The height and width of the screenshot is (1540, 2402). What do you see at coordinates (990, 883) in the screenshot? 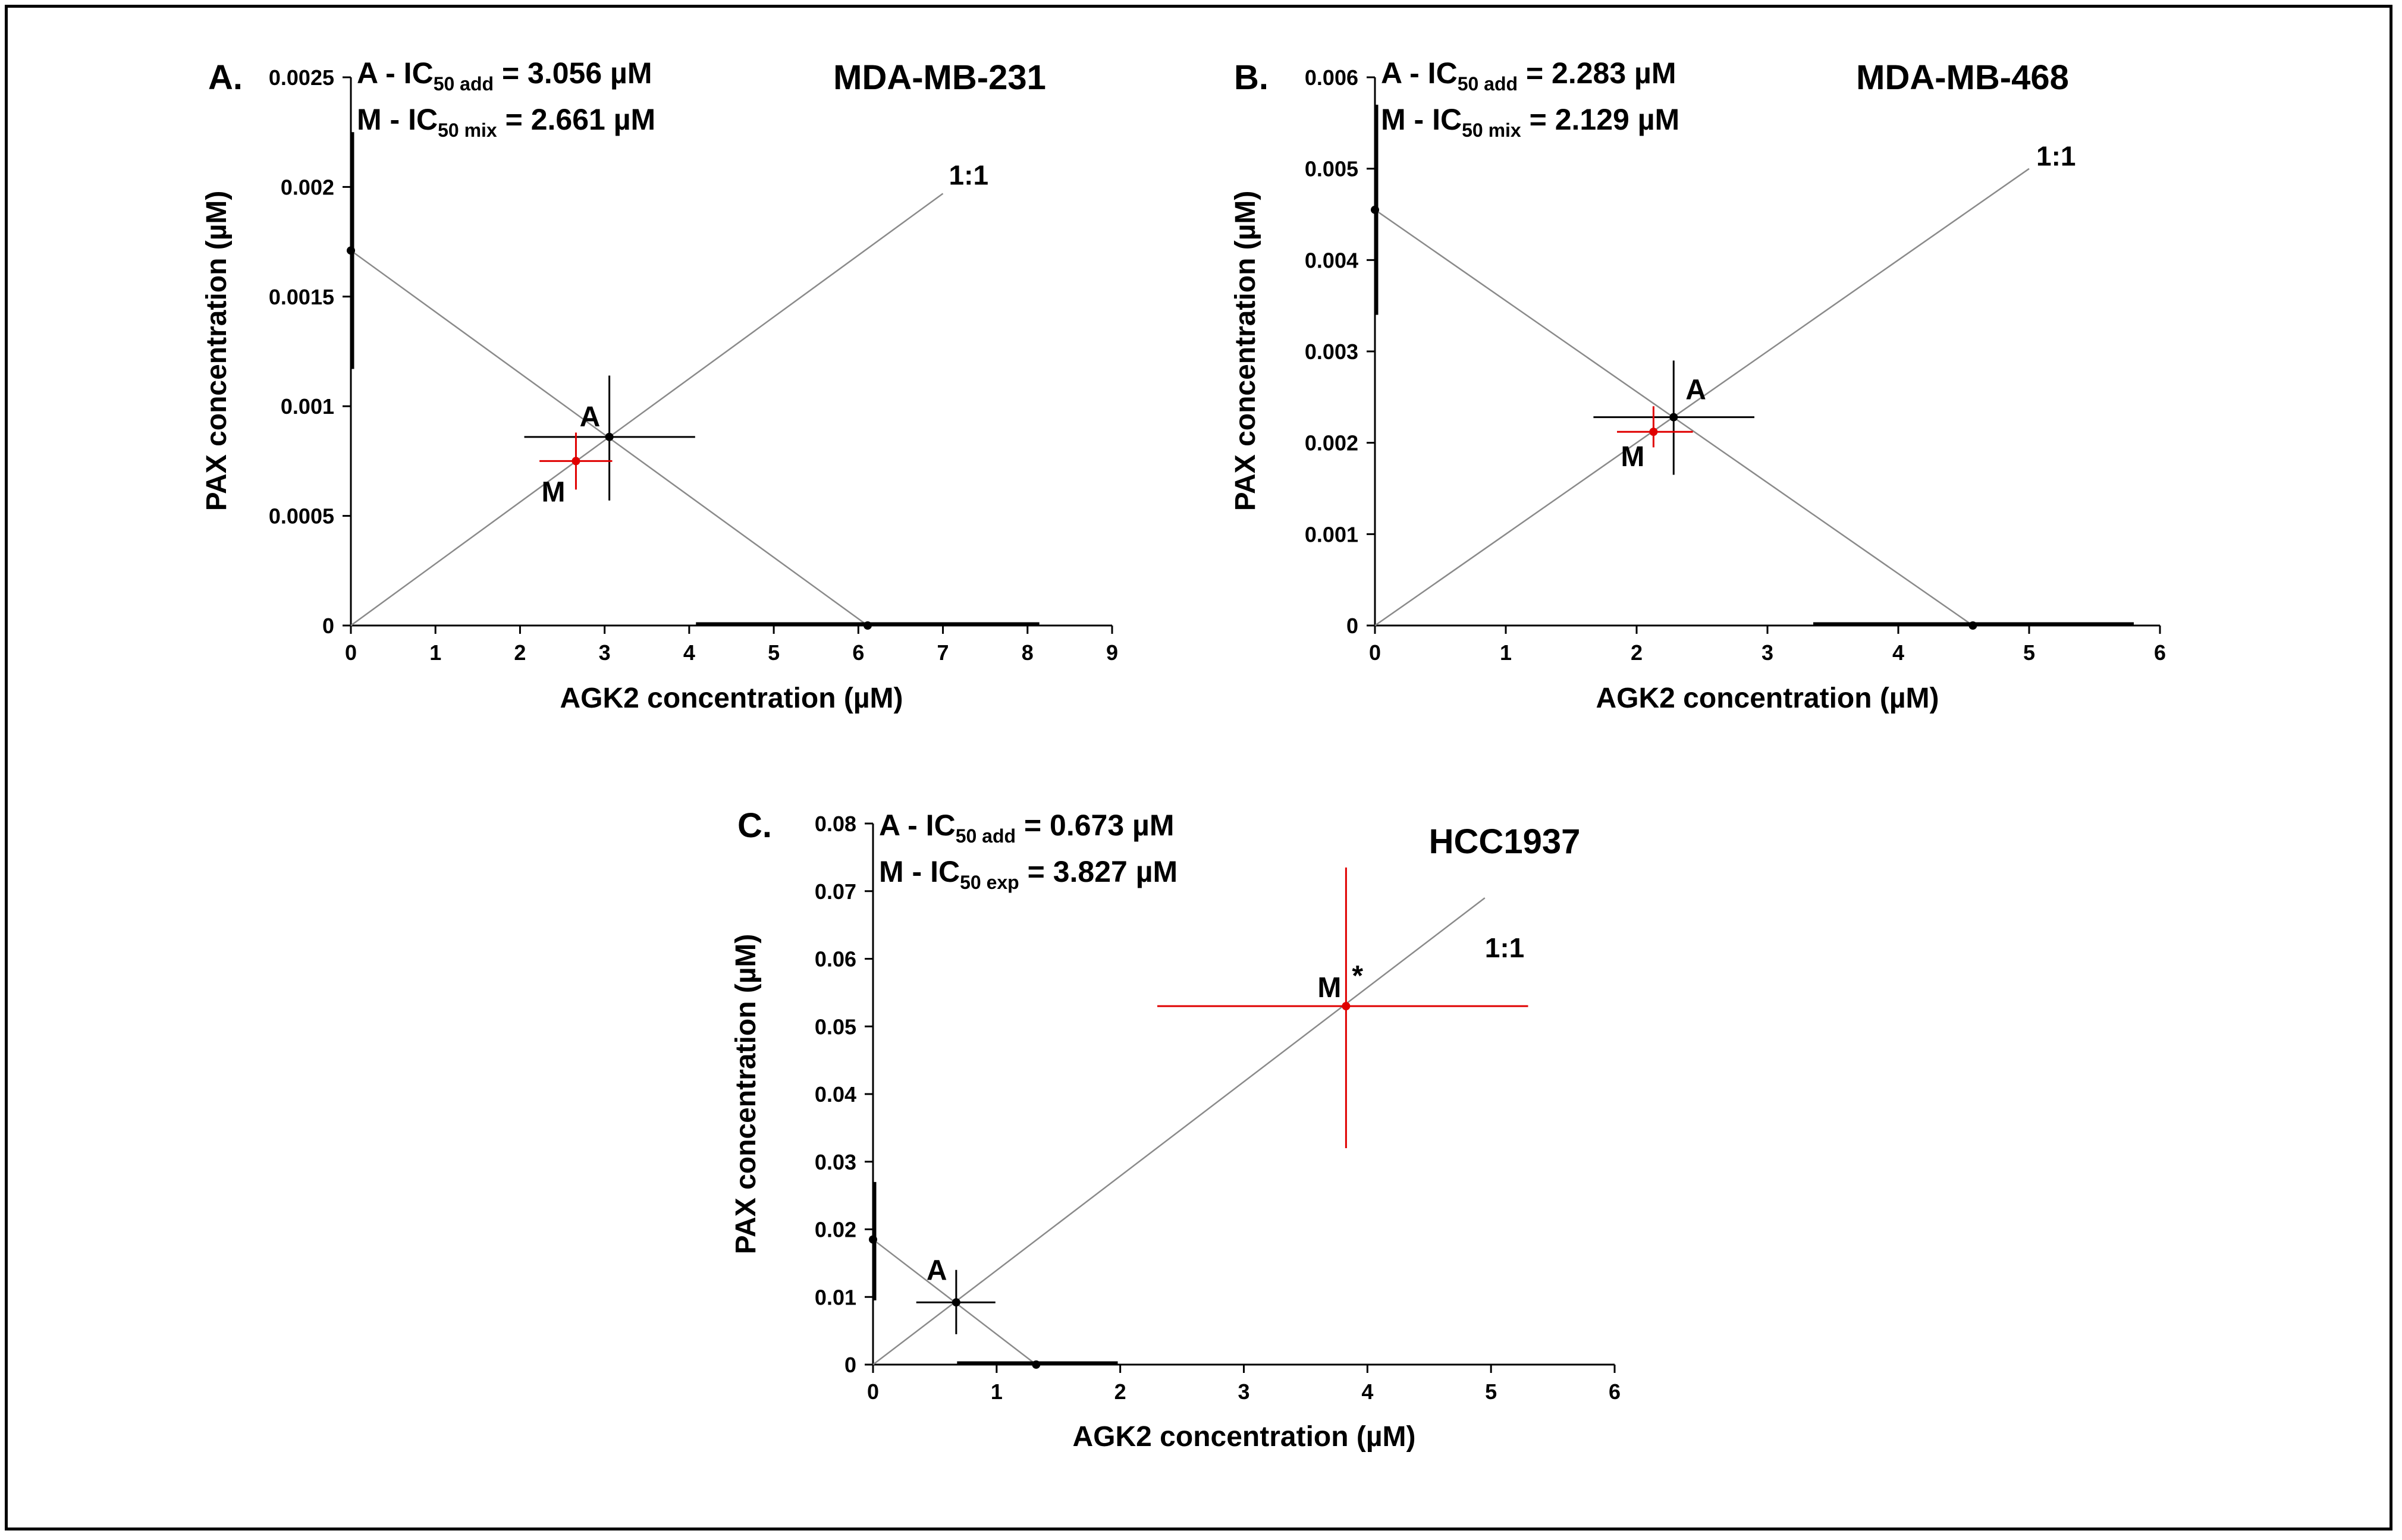
I see `ic50-subscript: 50 exp` at bounding box center [990, 883].